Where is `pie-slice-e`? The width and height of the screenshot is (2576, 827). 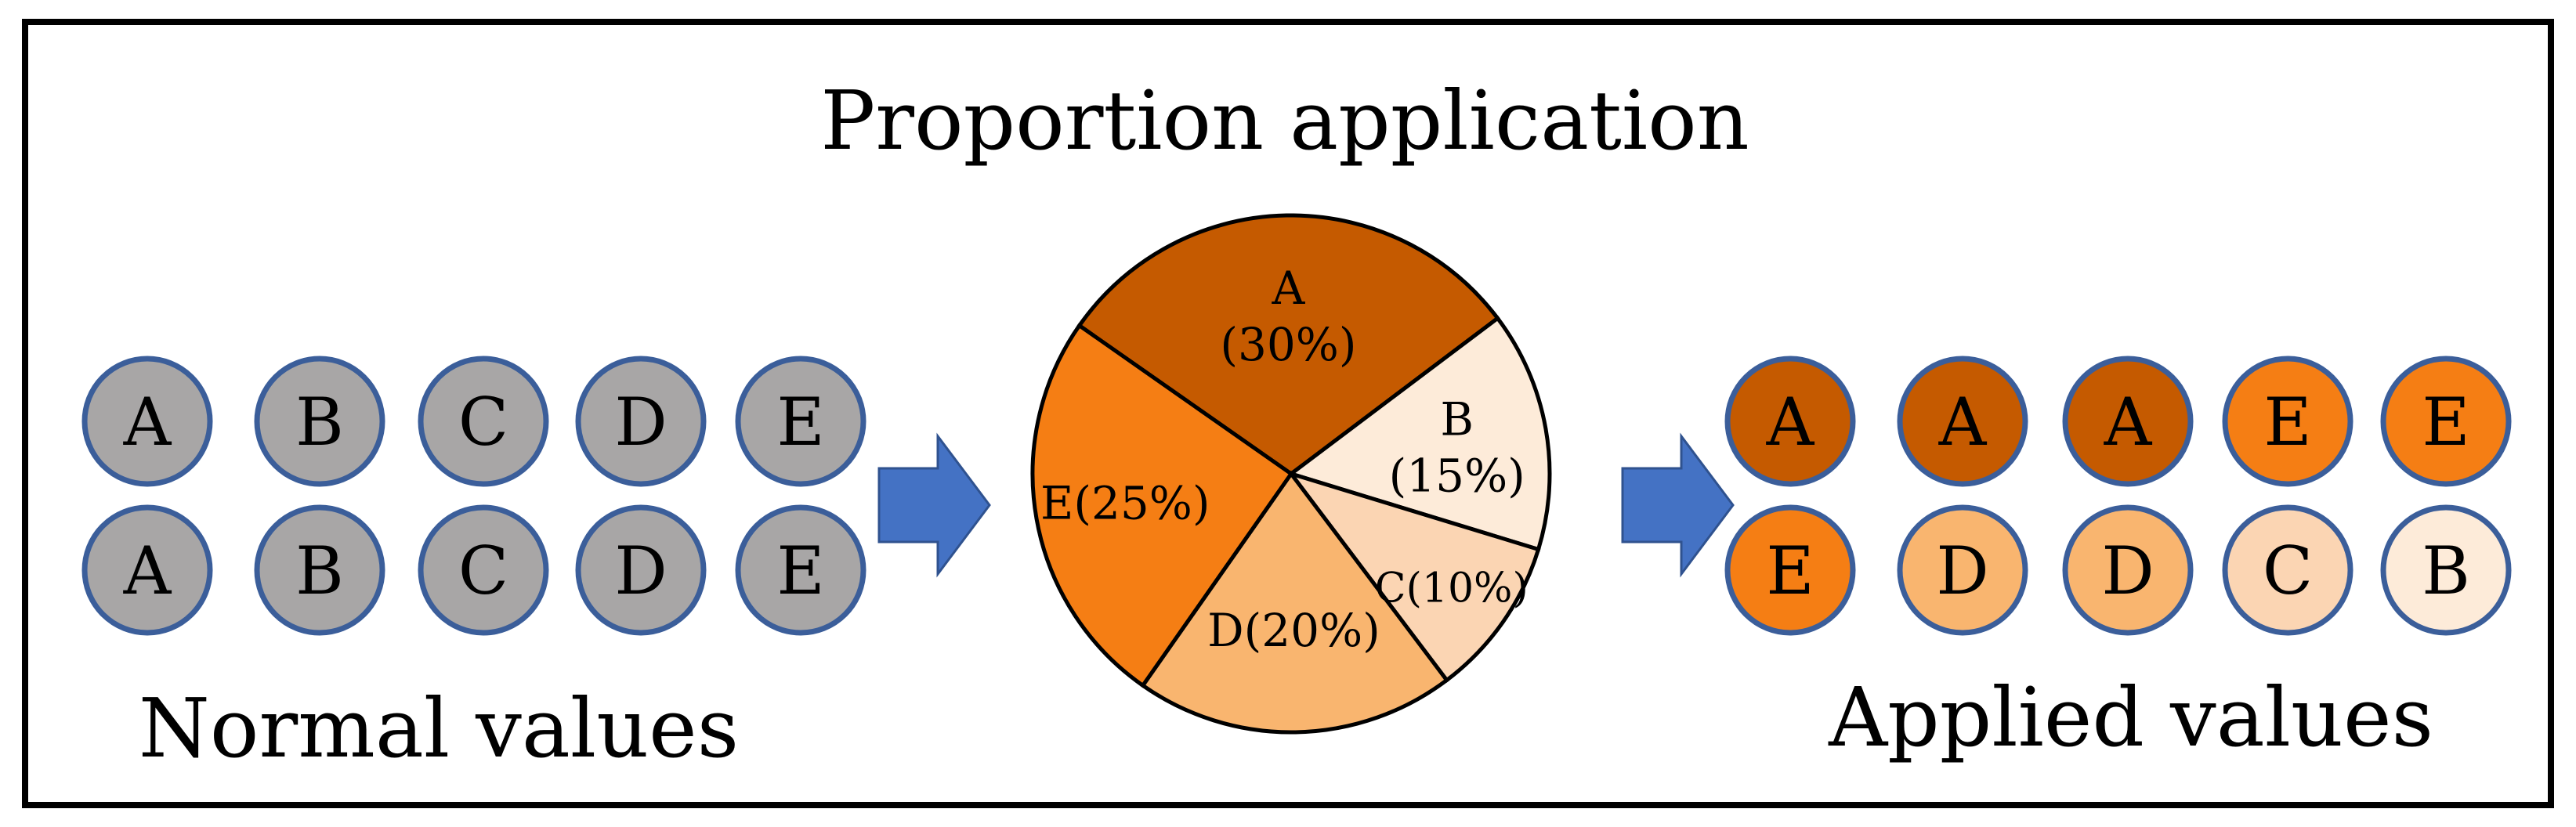 pie-slice-e is located at coordinates (1162, 505).